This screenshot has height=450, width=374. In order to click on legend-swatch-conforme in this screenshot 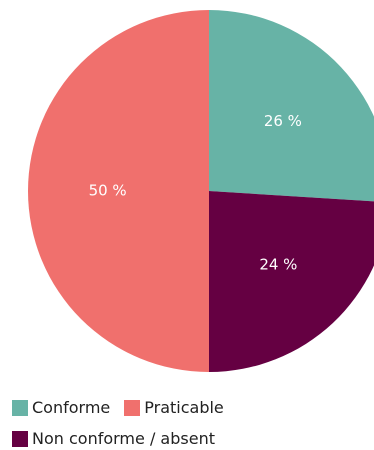, I will do `click(20, 408)`.